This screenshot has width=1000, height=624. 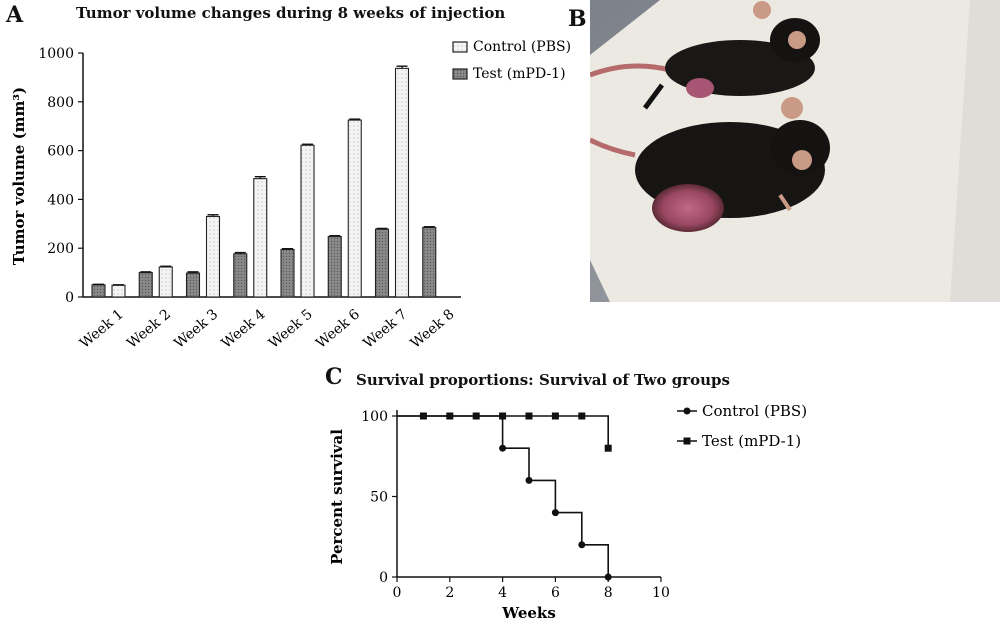 What do you see at coordinates (661, 593) in the screenshot?
I see `chart-c-xtick-label: 10` at bounding box center [661, 593].